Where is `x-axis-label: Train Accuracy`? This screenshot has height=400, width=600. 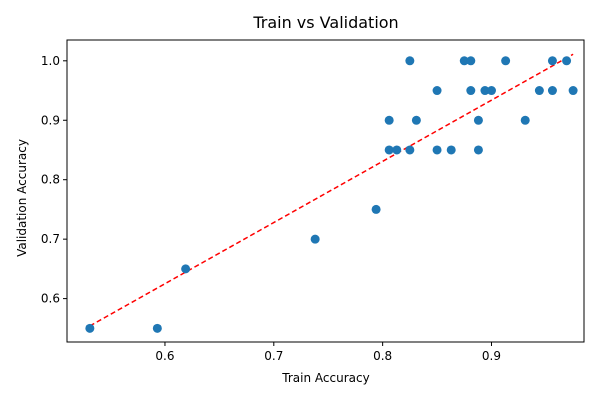 x-axis-label: Train Accuracy is located at coordinates (325, 378).